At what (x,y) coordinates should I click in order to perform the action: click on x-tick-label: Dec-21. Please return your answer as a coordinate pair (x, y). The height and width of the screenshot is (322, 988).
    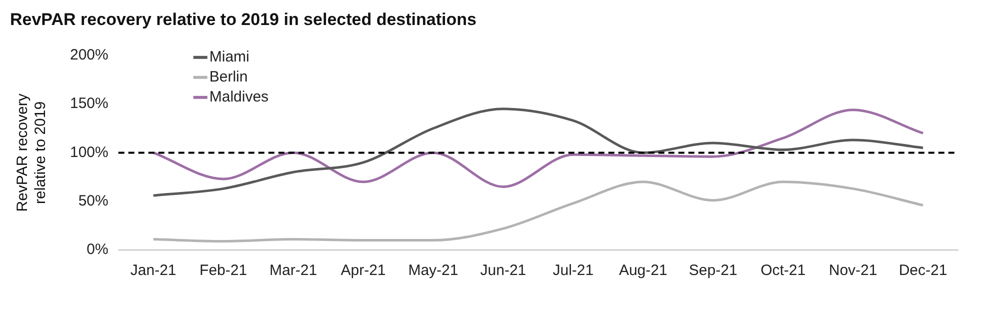
    Looking at the image, I should click on (923, 271).